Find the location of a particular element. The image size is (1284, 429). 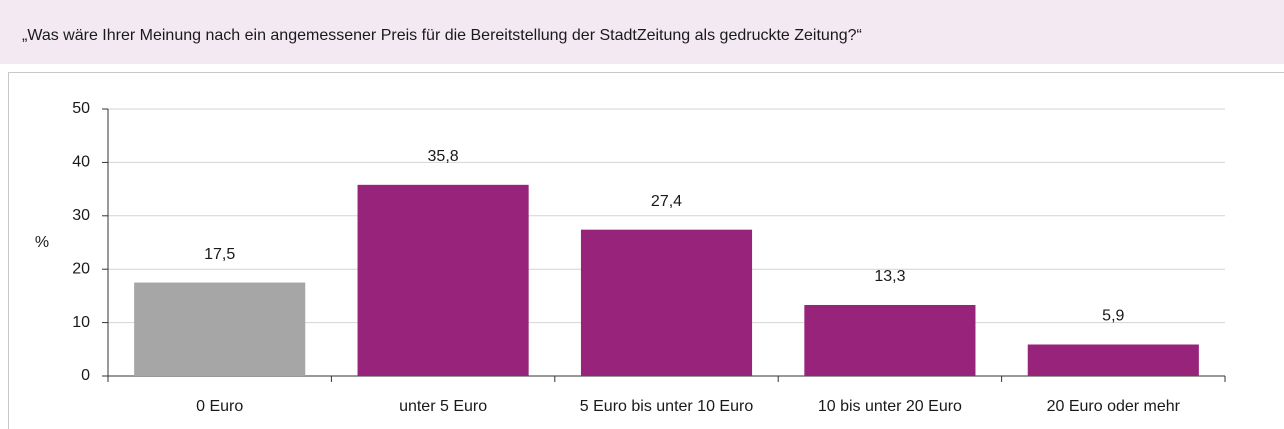

y-tick-label: 30 is located at coordinates (81, 215).